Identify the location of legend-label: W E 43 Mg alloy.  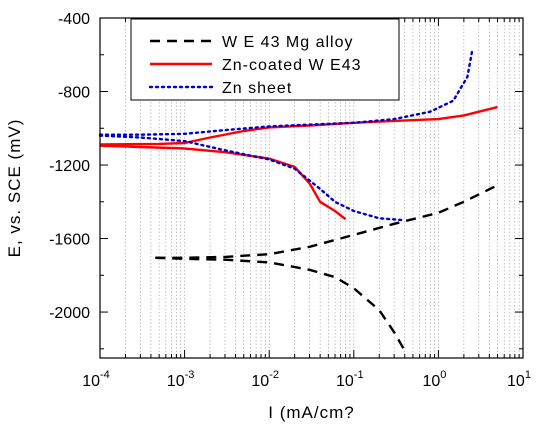
(287, 42).